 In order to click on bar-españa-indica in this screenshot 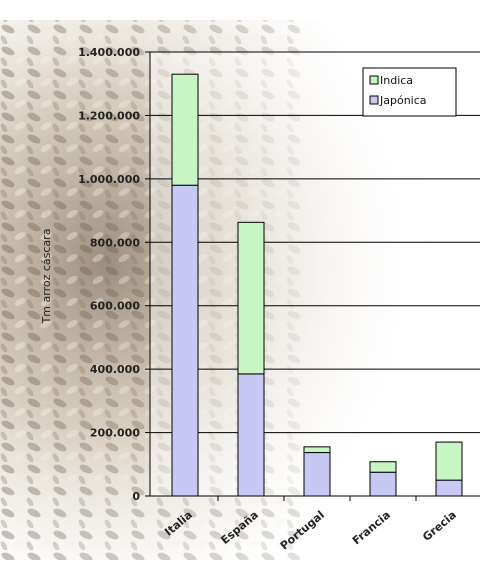, I will do `click(251, 298)`.